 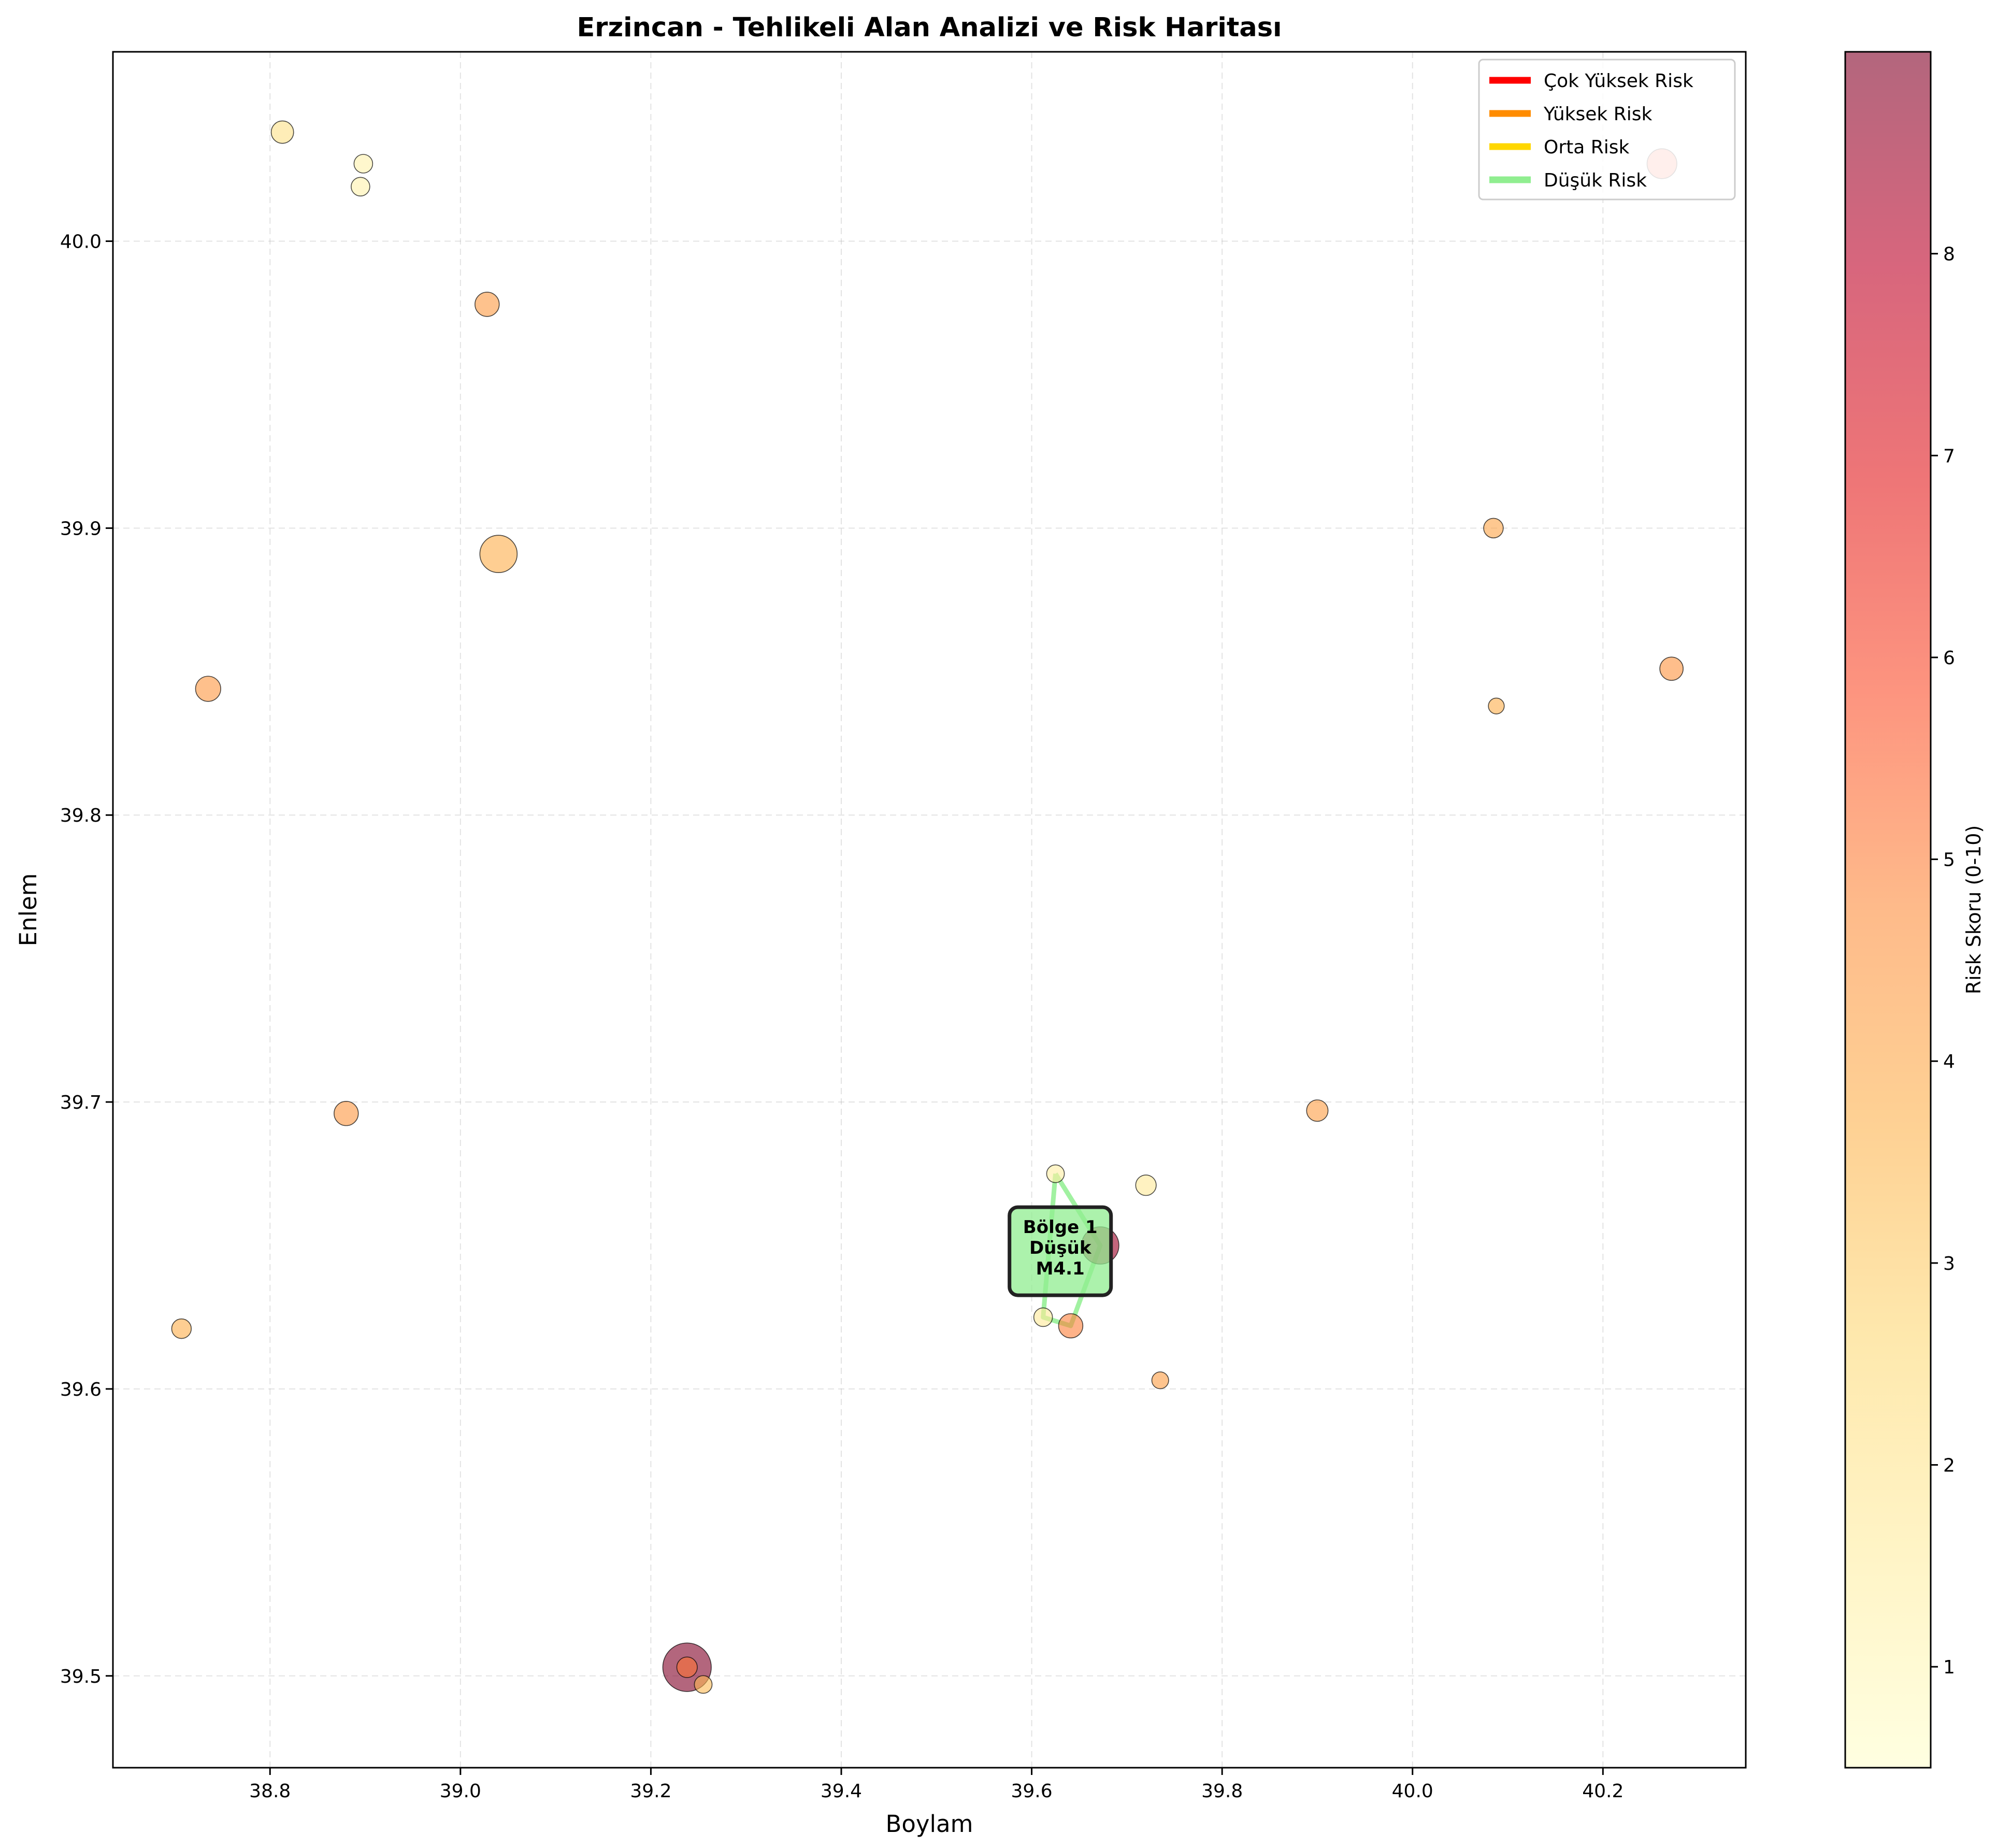 What do you see at coordinates (81, 529) in the screenshot?
I see `y-tick-label: 39.9` at bounding box center [81, 529].